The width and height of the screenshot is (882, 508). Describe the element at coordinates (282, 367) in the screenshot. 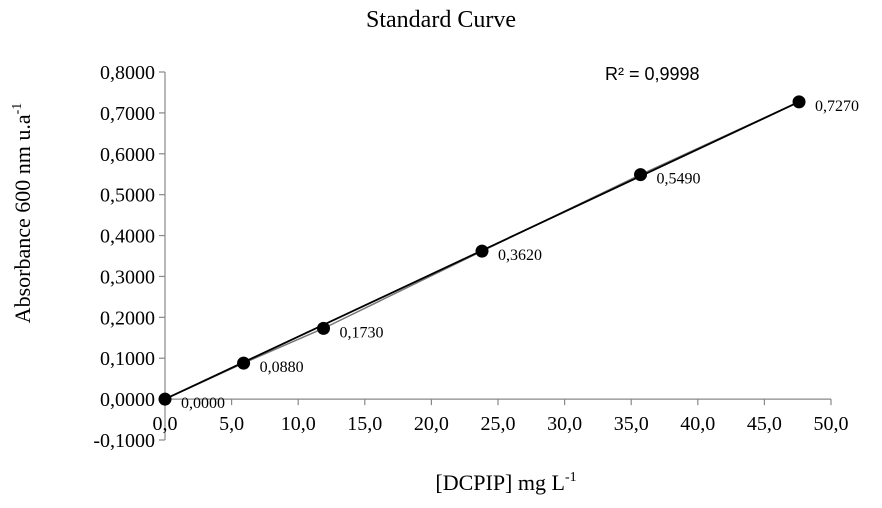

I see `data-label: 0,0880` at that location.